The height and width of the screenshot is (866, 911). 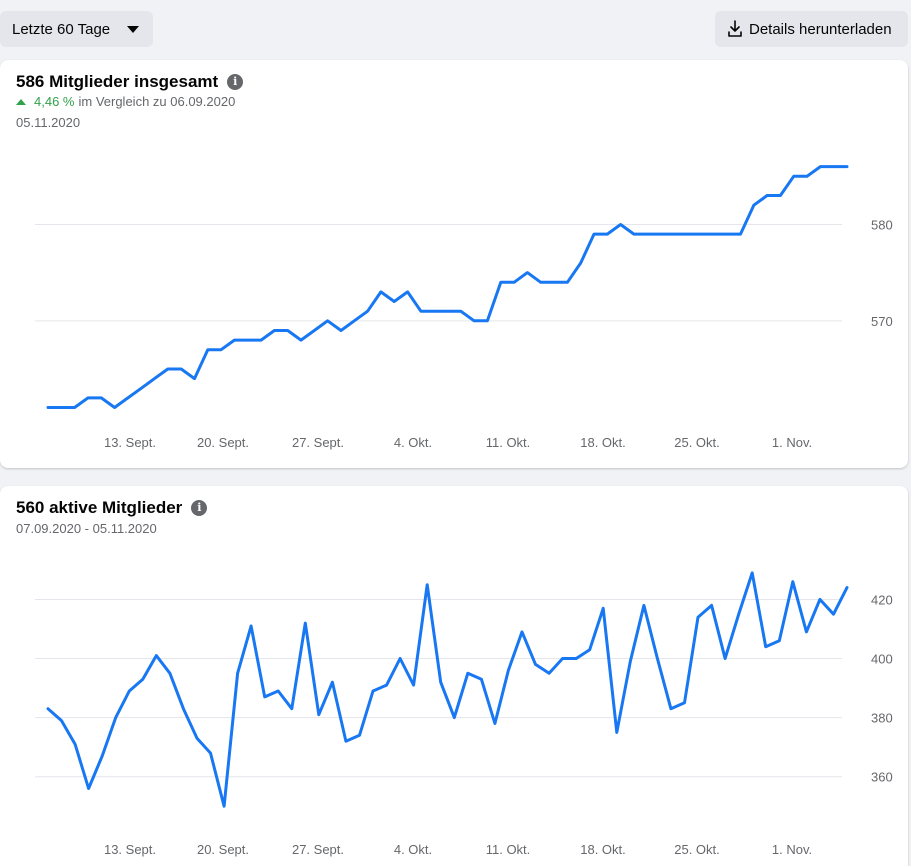 What do you see at coordinates (157, 101) in the screenshot?
I see `growth-comparison-text: im Vergleich zu 06.09.2020` at bounding box center [157, 101].